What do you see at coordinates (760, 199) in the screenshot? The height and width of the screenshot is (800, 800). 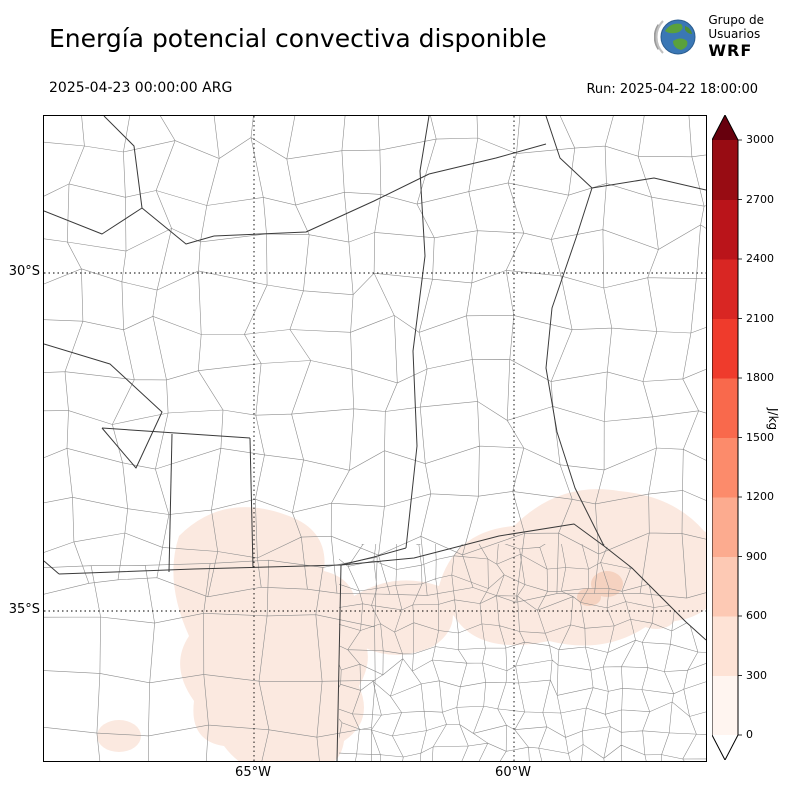 I see `colorbar-tick-label: 2700` at bounding box center [760, 199].